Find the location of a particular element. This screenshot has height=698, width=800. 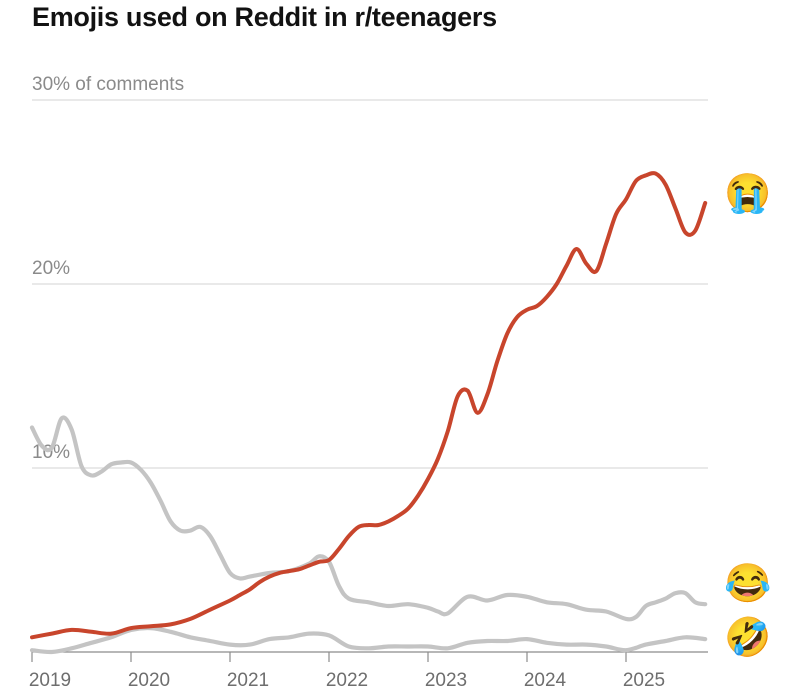

y-tick-label-30: 30% of comments is located at coordinates (108, 84).